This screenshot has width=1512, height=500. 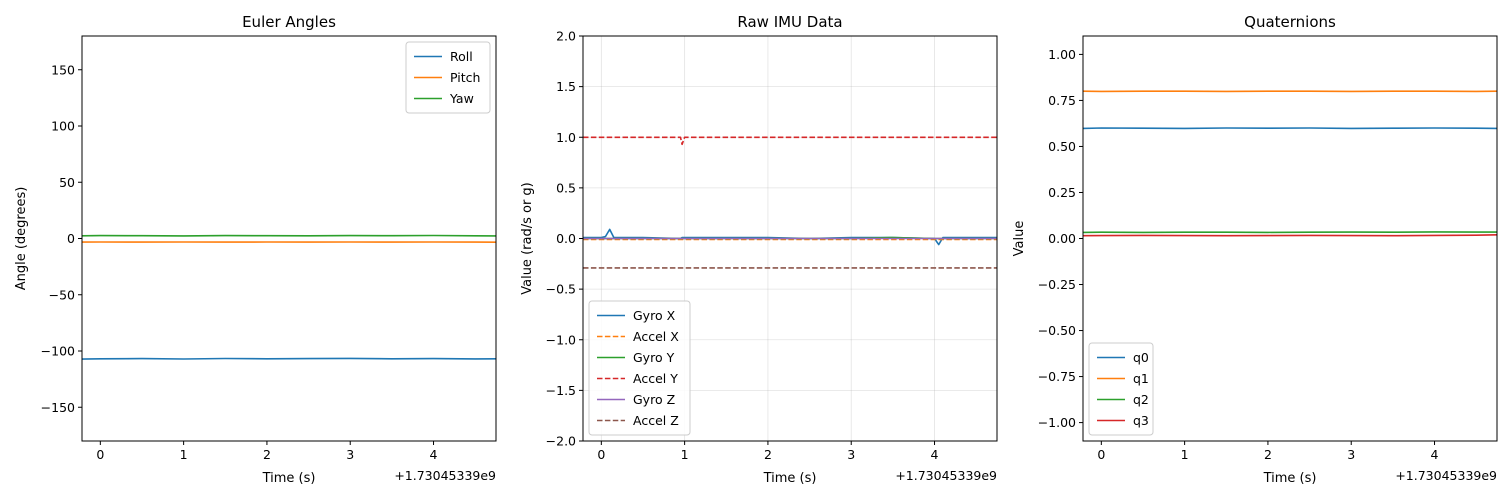 What do you see at coordinates (655, 378) in the screenshot?
I see `legend-label: Accel Y` at bounding box center [655, 378].